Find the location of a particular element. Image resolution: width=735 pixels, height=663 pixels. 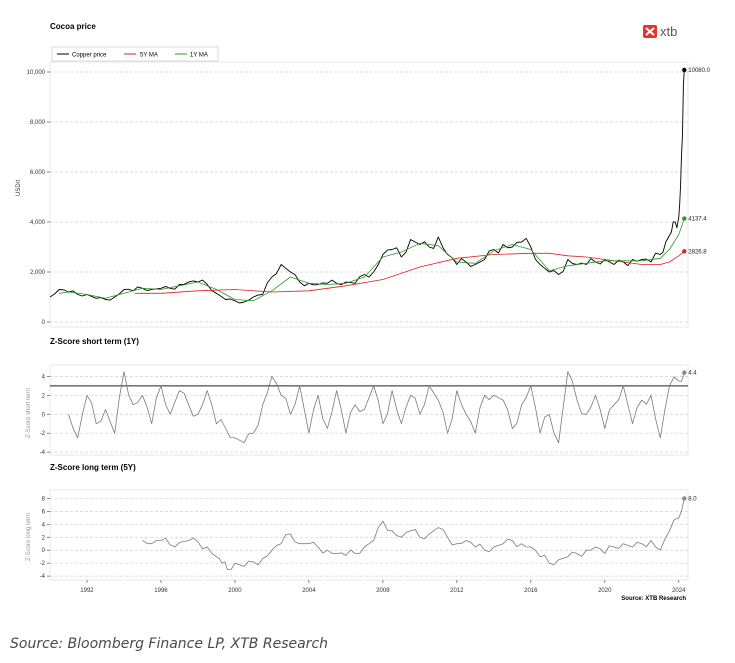

end-label-1y-ma: 4137.4 is located at coordinates (697, 220).